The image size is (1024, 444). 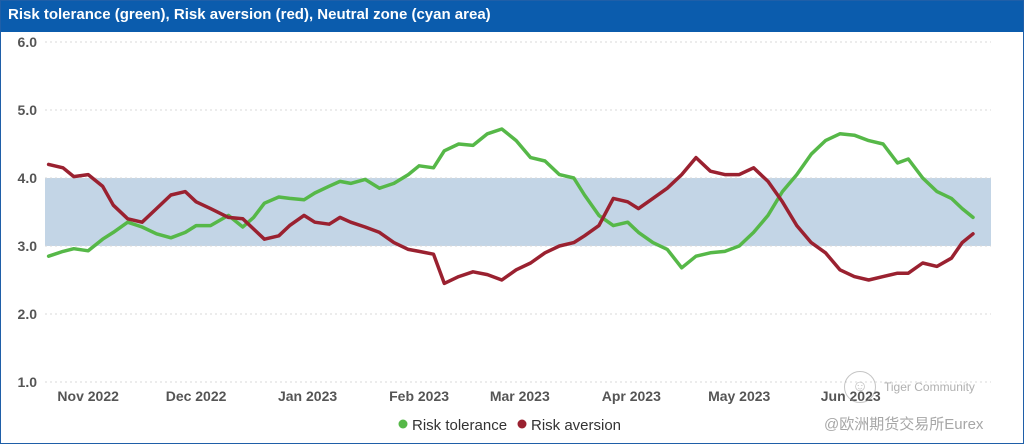 I want to click on x-tick-label: Nov 2022, so click(x=88, y=396).